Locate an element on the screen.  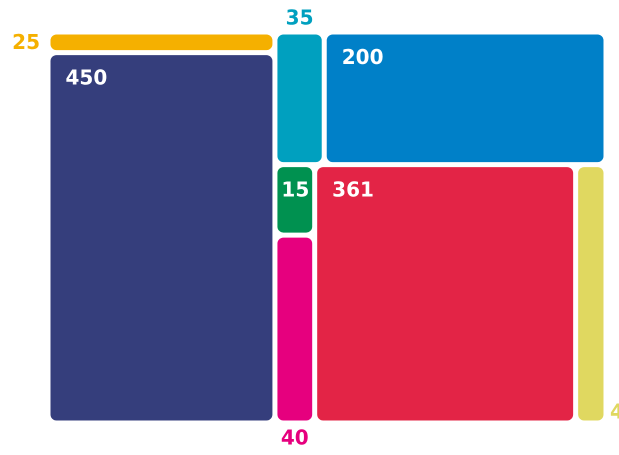
tile-label: 35 is located at coordinates (300, 18).